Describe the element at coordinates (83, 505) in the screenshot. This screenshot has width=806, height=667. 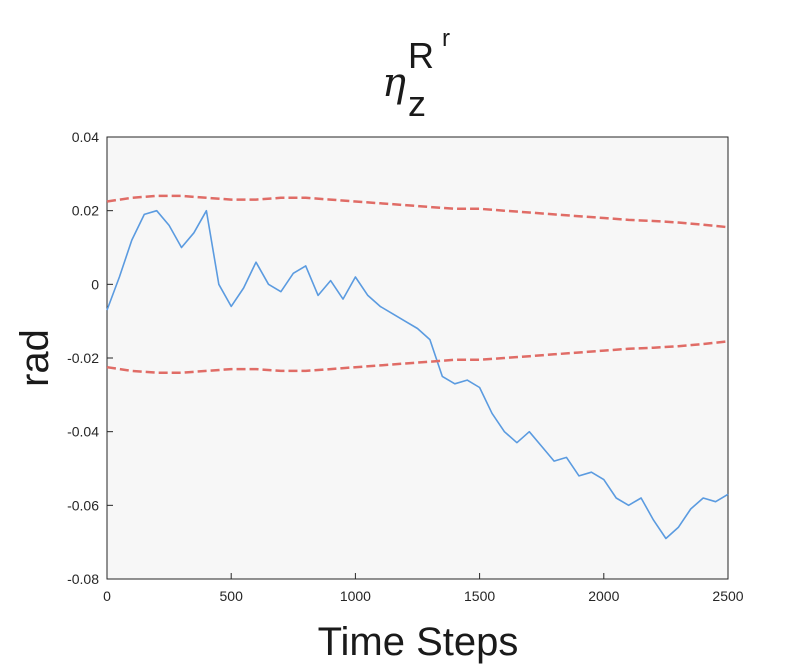
I see `y-tick-label: -0.06` at that location.